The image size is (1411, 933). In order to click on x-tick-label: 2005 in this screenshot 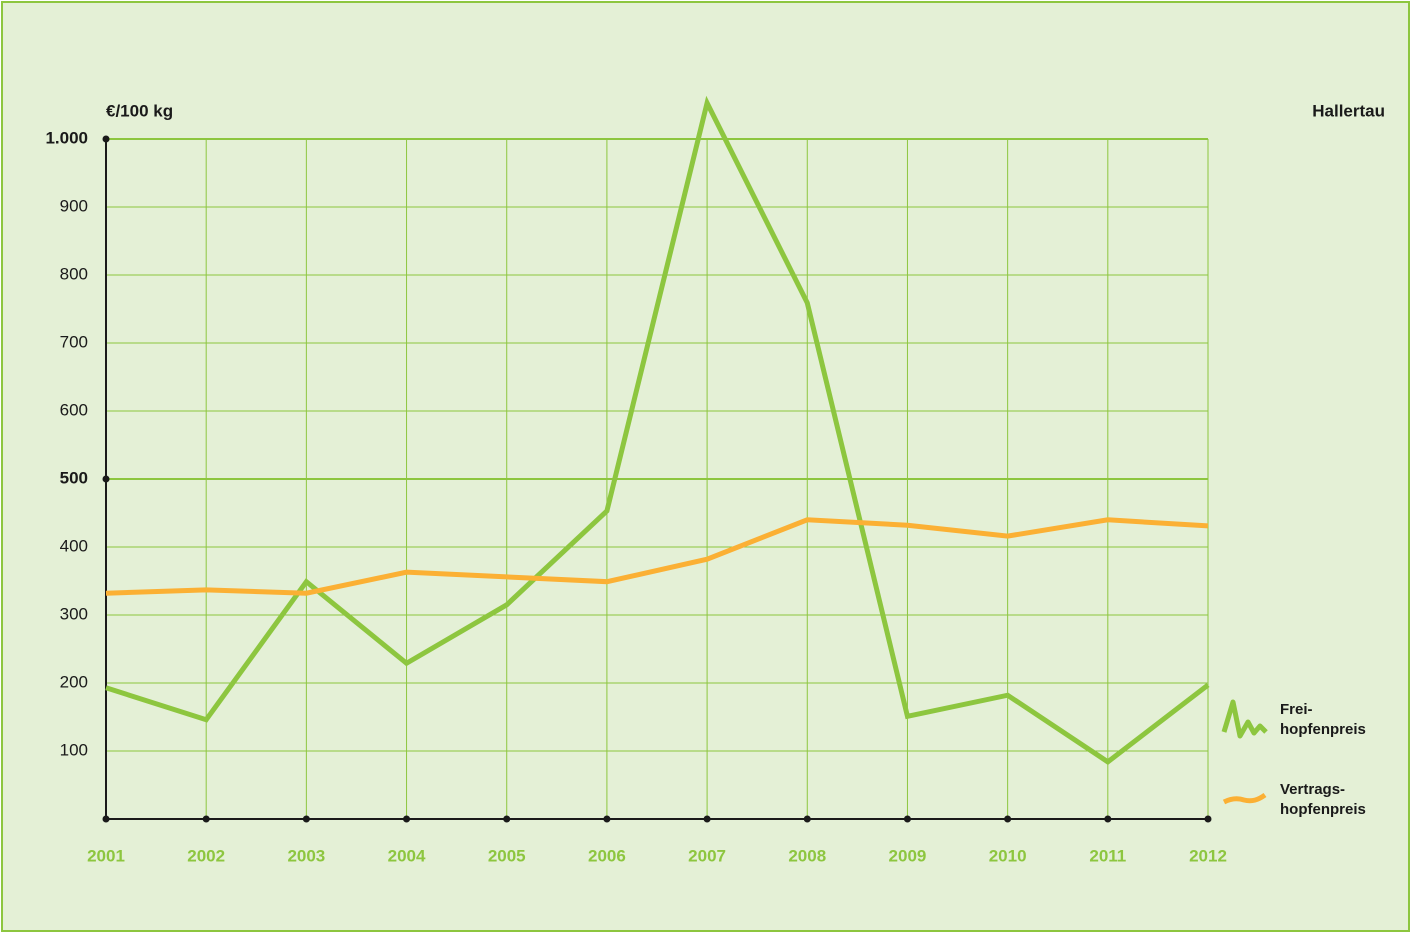, I will do `click(507, 855)`.